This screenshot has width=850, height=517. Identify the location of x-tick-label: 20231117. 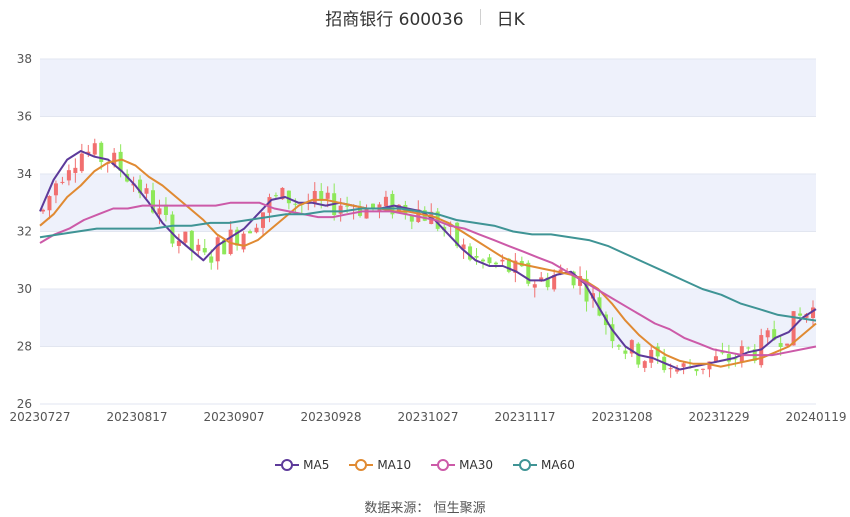
(524, 417).